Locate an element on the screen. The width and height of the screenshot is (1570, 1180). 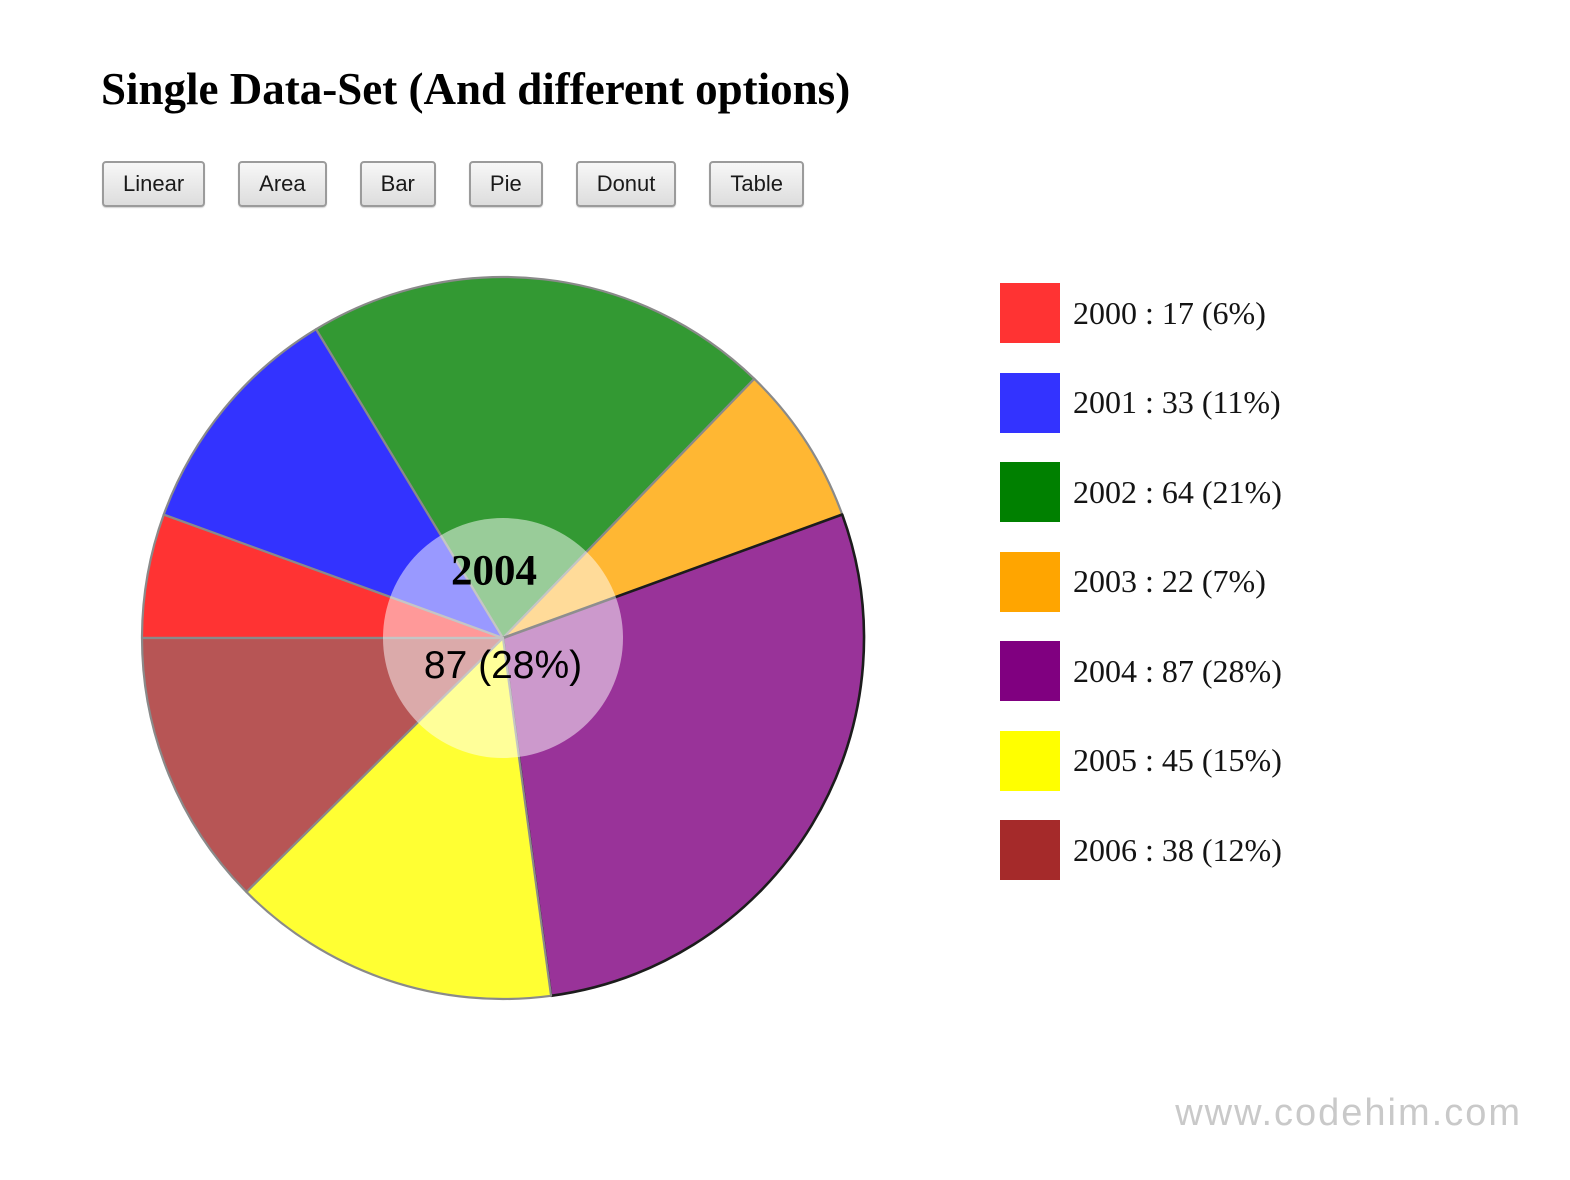
legend-item-2001: 2001 : 33 (11%) is located at coordinates (1141, 402).